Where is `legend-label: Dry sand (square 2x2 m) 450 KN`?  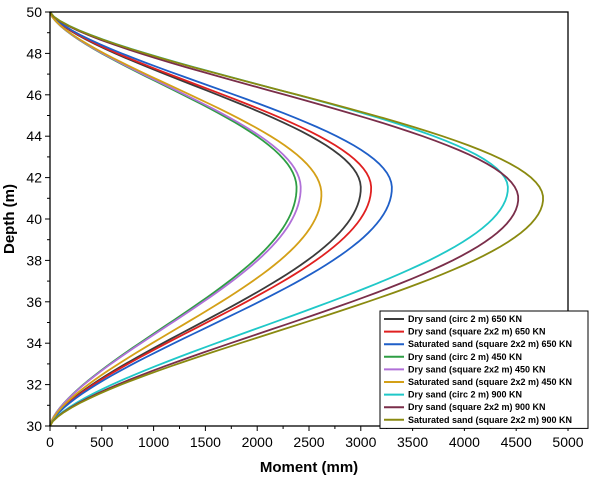
legend-label: Dry sand (square 2x2 m) 450 KN is located at coordinates (477, 369).